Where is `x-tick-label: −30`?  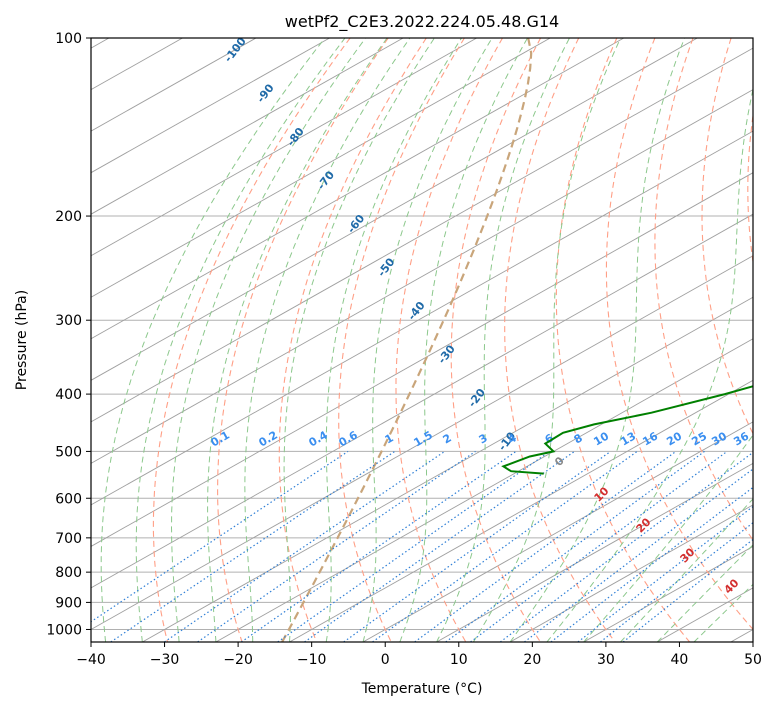
x-tick-label: −30 is located at coordinates (165, 660).